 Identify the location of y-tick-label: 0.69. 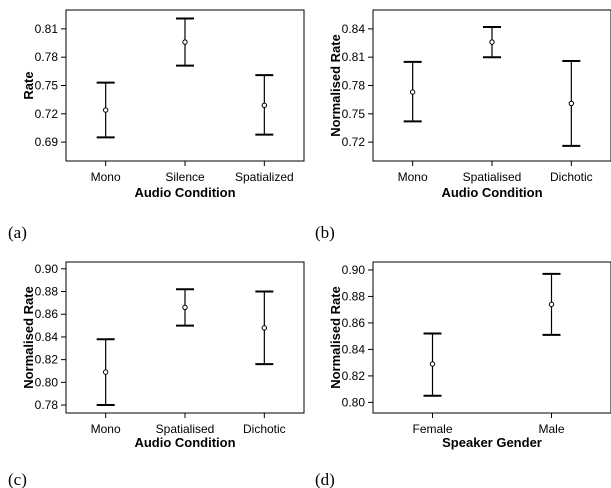
(47, 142).